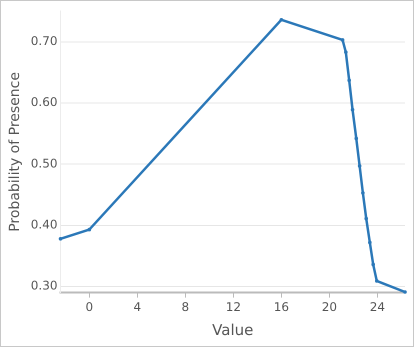 This screenshot has width=414, height=347. I want to click on x-tick-label: 8, so click(186, 307).